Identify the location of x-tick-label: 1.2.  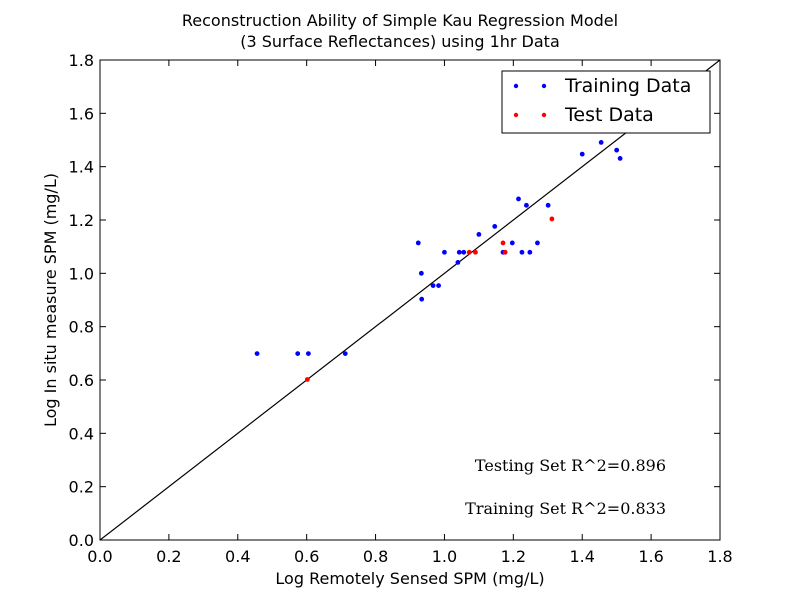
(513, 556).